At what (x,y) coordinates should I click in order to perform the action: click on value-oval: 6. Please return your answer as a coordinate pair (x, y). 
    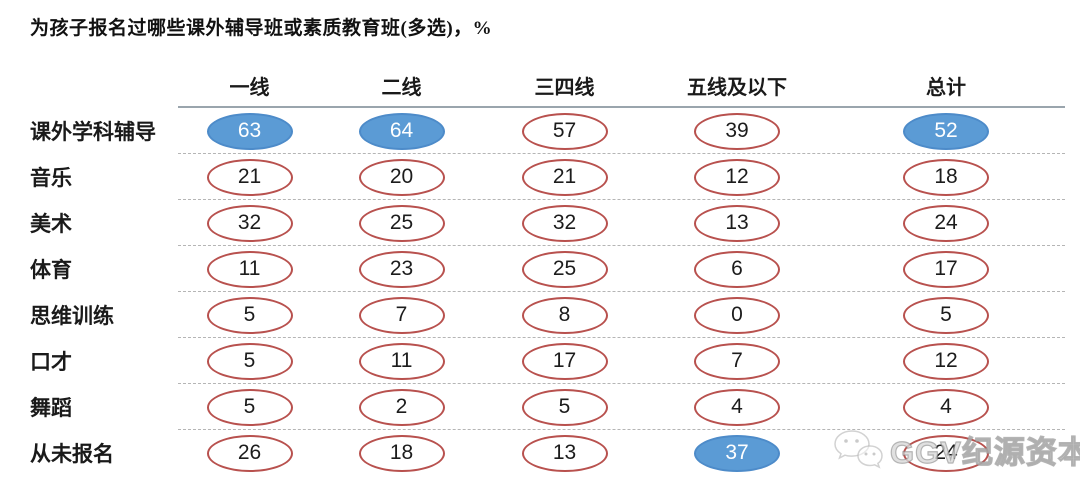
    Looking at the image, I should click on (737, 269).